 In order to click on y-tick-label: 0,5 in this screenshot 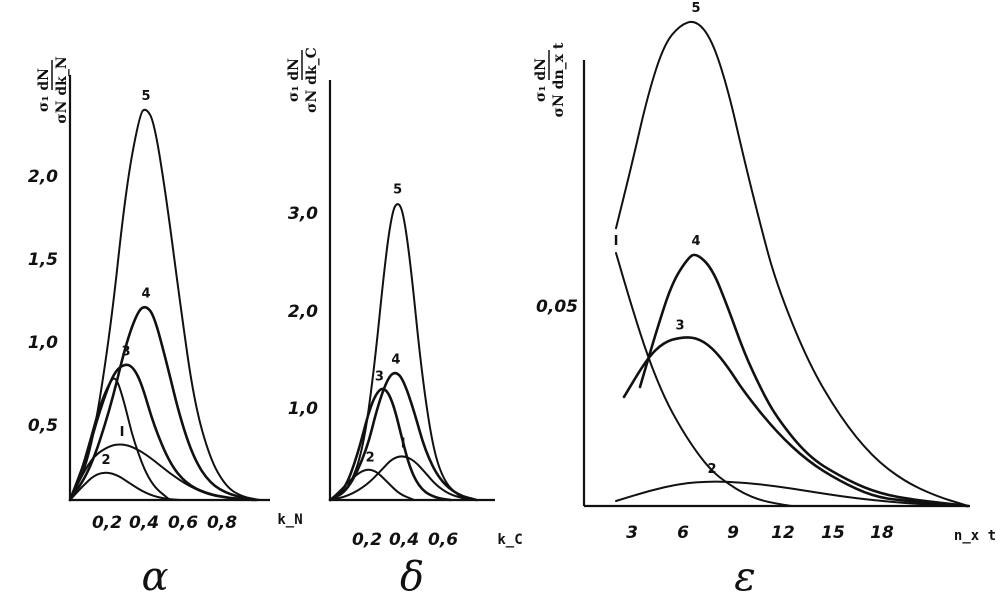, I will do `click(43, 426)`.